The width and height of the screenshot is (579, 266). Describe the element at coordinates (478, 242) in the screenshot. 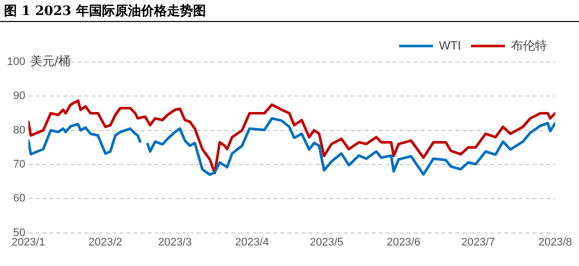

I see `x-tick-label: 2023/7` at that location.